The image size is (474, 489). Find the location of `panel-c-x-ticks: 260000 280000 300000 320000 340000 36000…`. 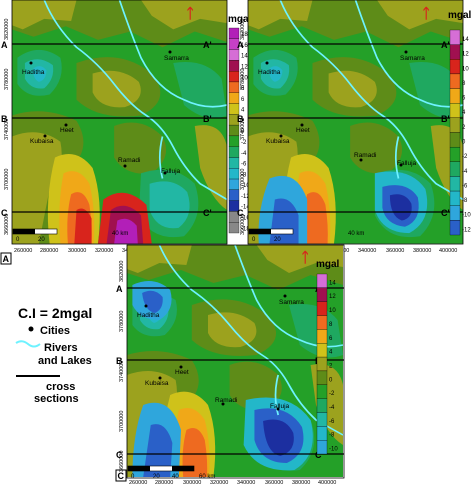

panel-c-x-ticks: 260000 280000 300000 320000 340000 36000… is located at coordinates (232, 483).